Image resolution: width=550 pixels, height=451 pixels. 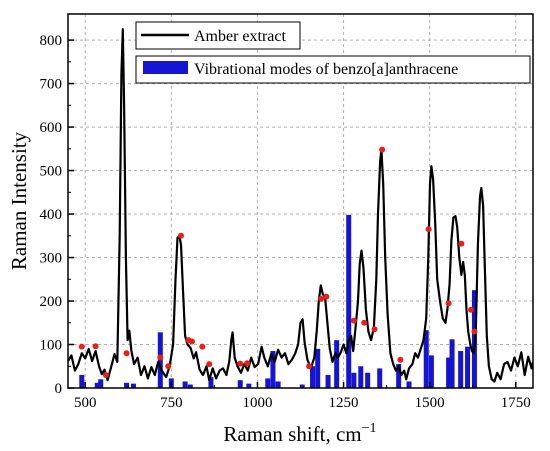 What do you see at coordinates (19, 200) in the screenshot?
I see `y-axis-label: Raman Intensity` at bounding box center [19, 200].